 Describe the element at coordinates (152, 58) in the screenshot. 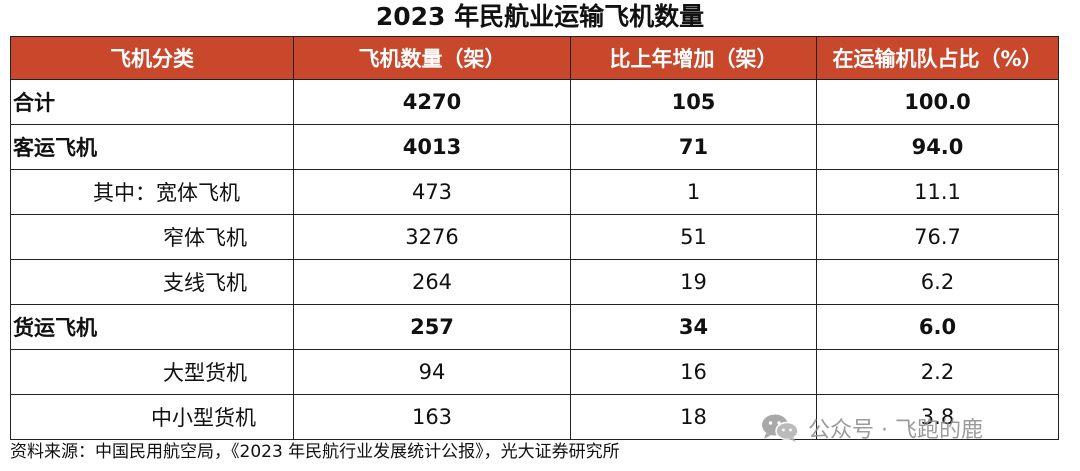

I see `header-category: 飞机分类` at that location.